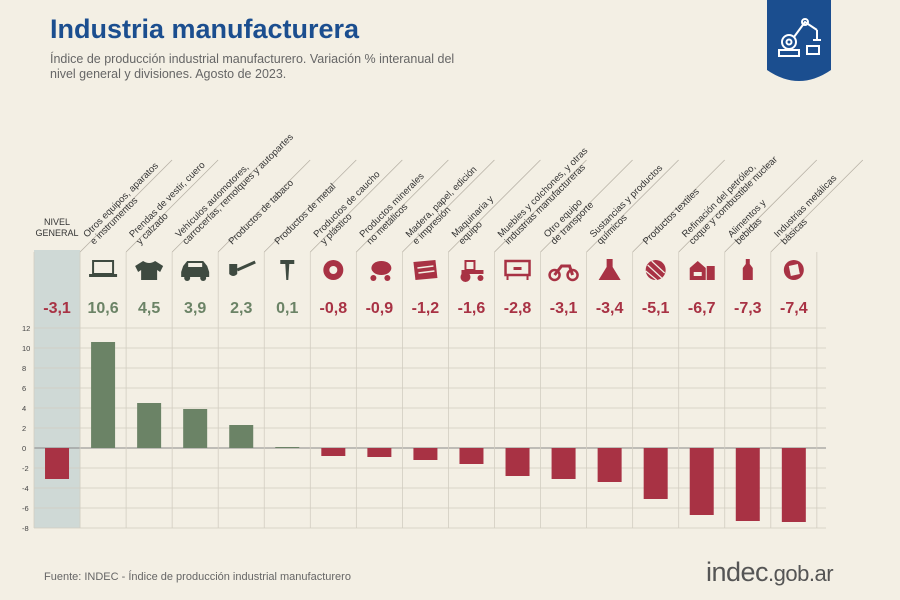  I want to click on y-tick-label: -2, so click(25, 468).